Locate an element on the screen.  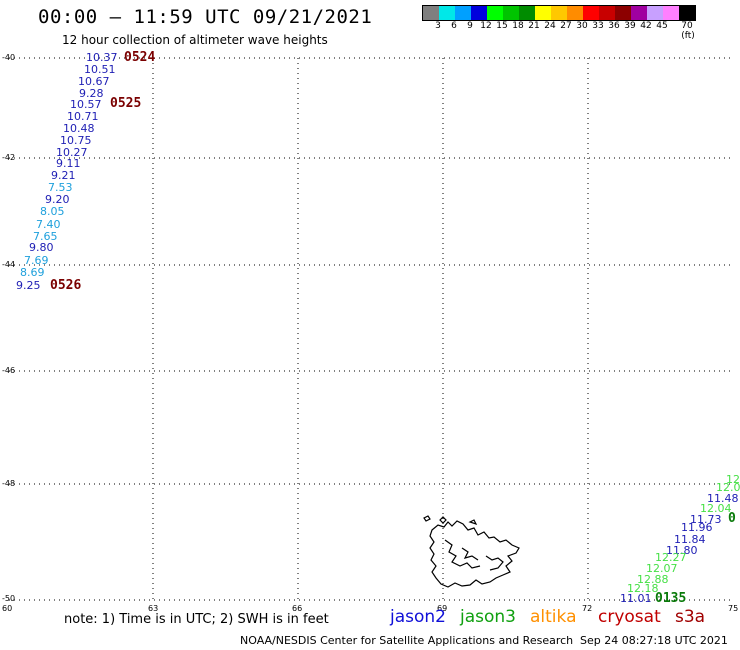
wave-height-value: 10.67 is located at coordinates (94, 81).